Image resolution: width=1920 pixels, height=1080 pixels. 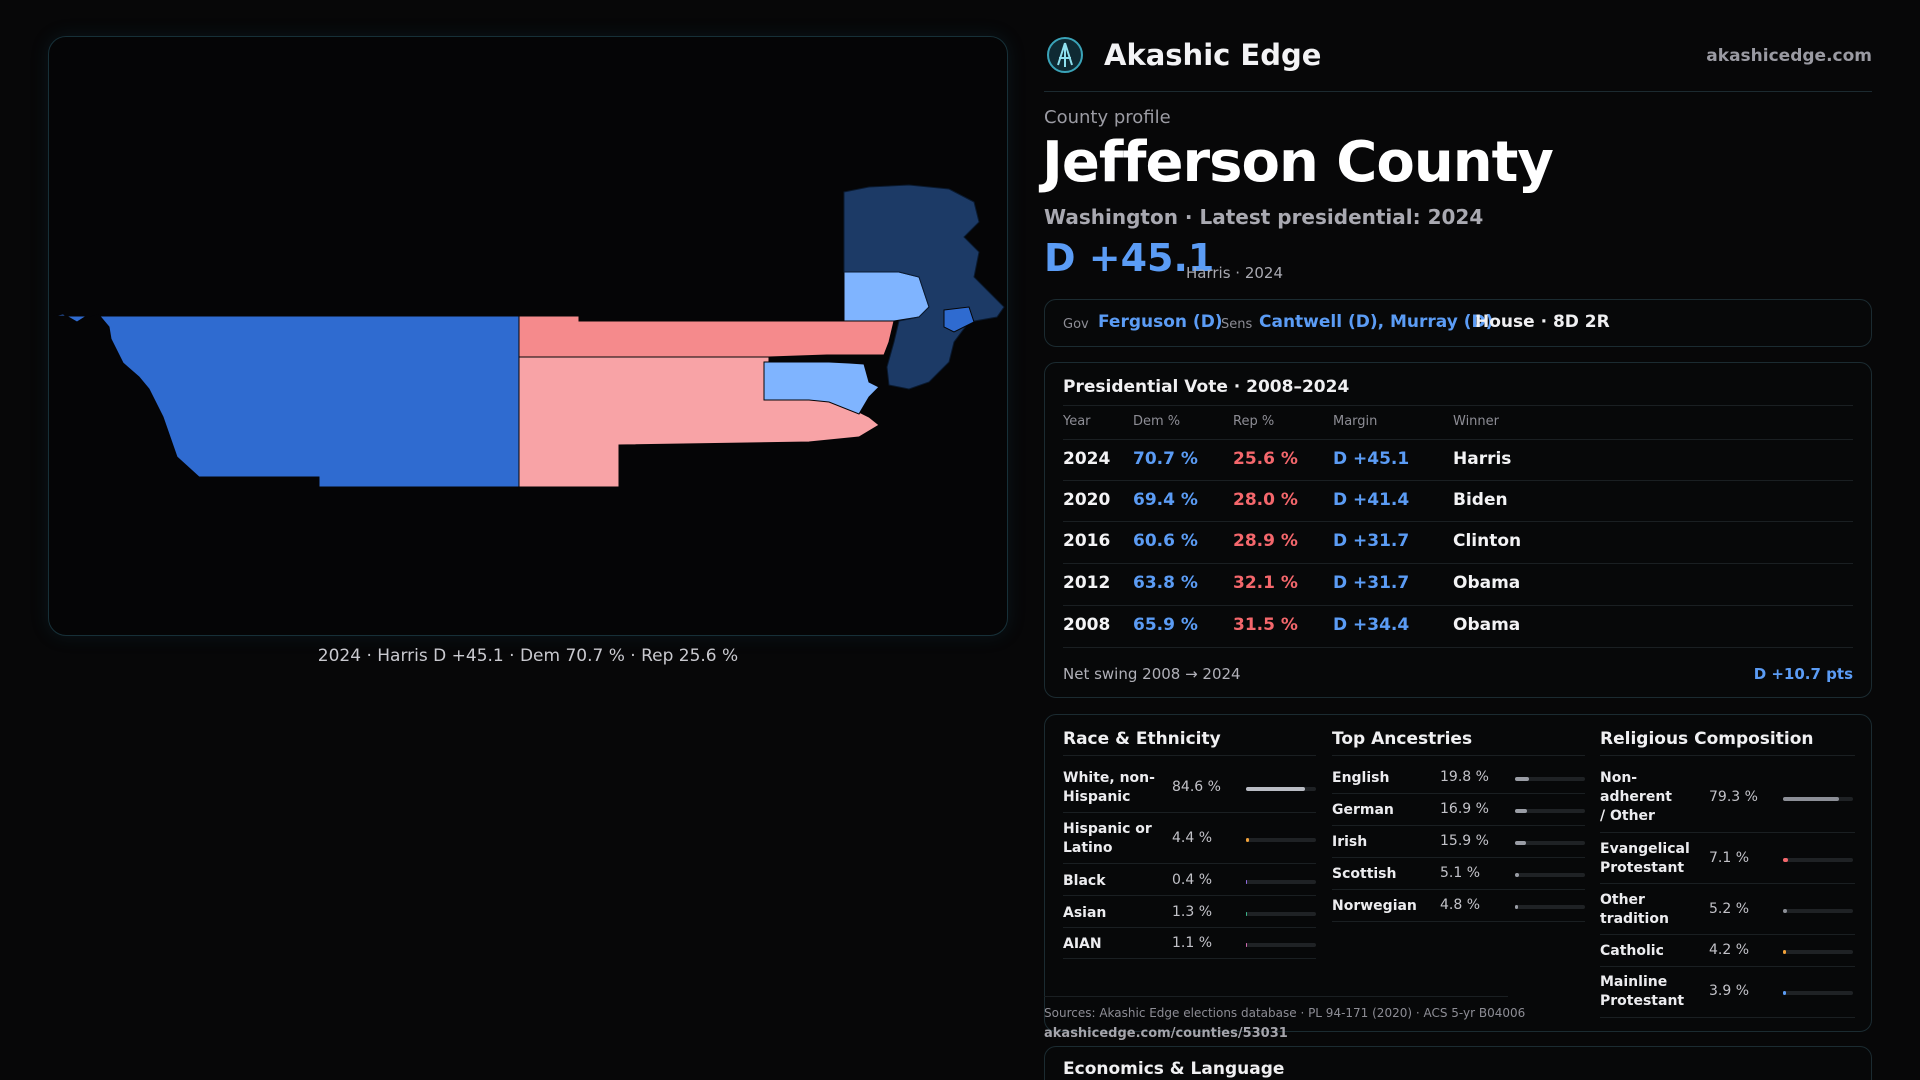 What do you see at coordinates (706, 336) in the screenshot?
I see `map-region-central` at bounding box center [706, 336].